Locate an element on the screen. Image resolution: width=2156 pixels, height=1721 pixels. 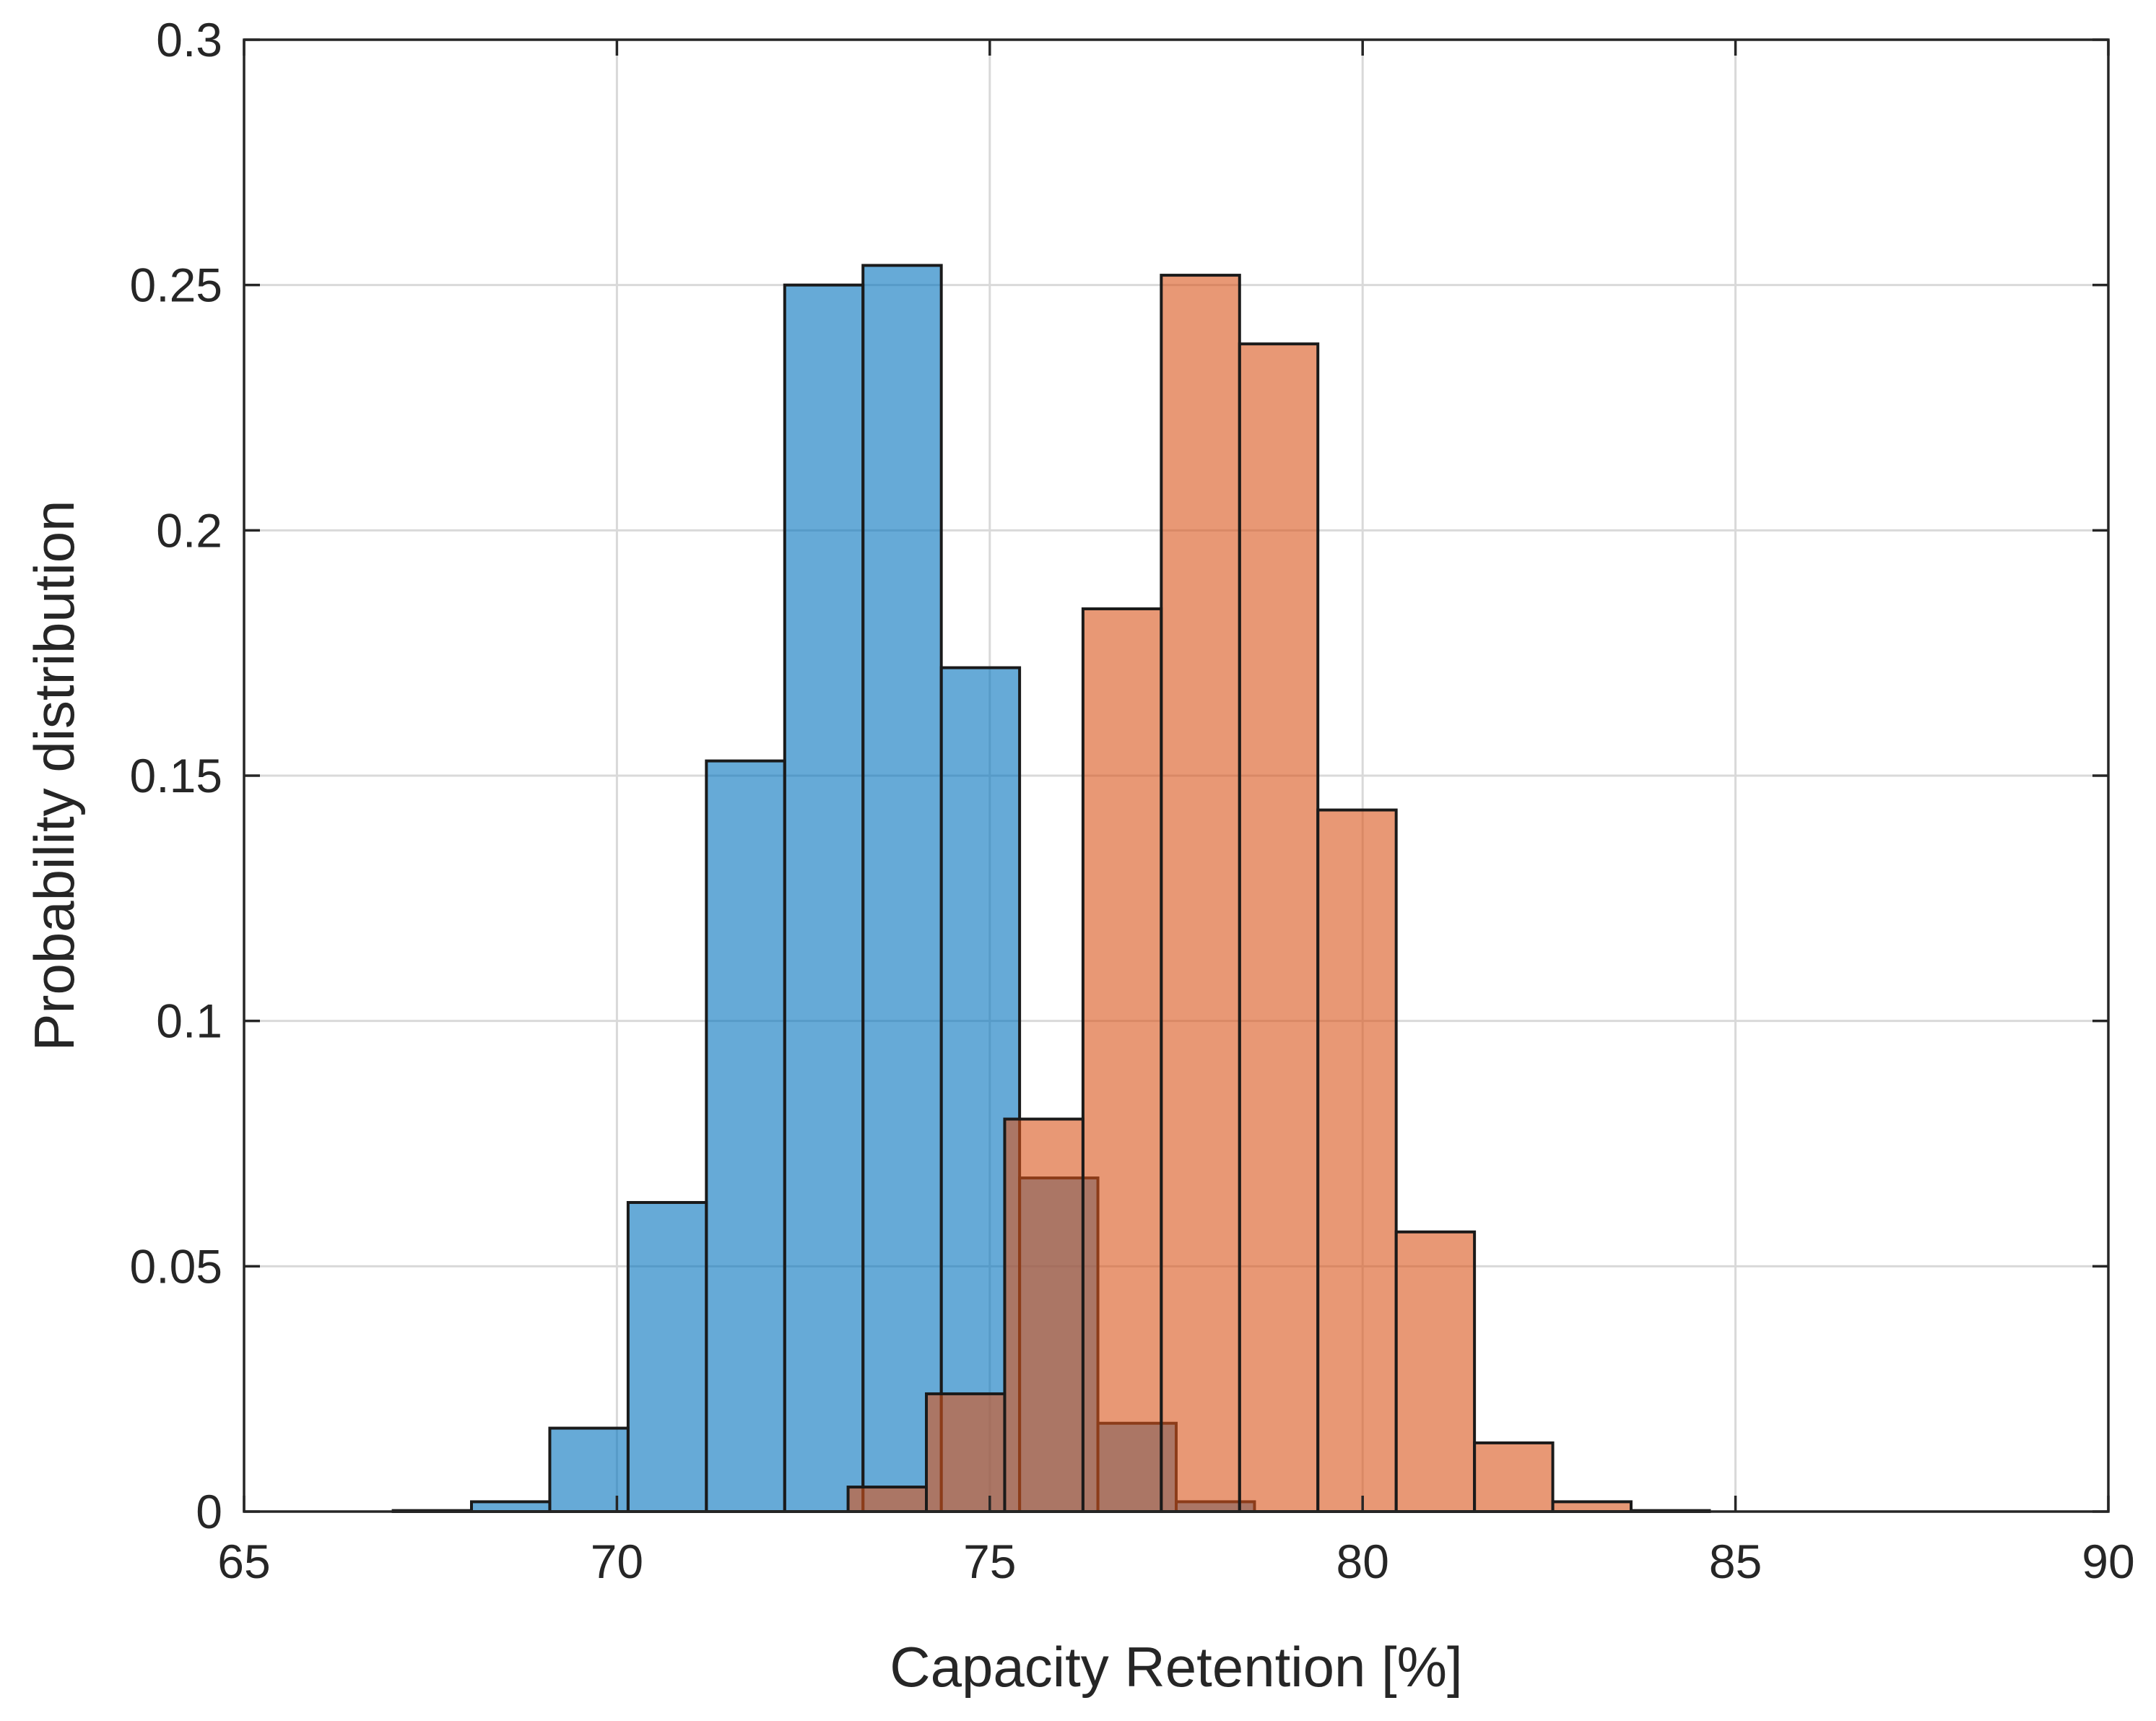
x-tick-label: 70 is located at coordinates (617, 1561).